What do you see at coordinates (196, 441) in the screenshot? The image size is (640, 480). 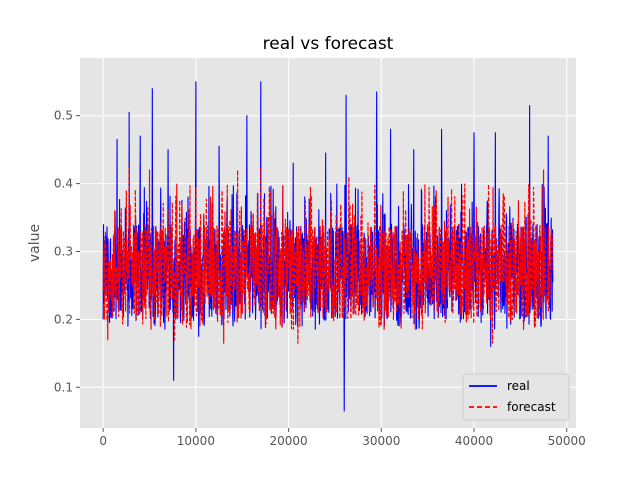 I see `x-tick-label: 10000` at bounding box center [196, 441].